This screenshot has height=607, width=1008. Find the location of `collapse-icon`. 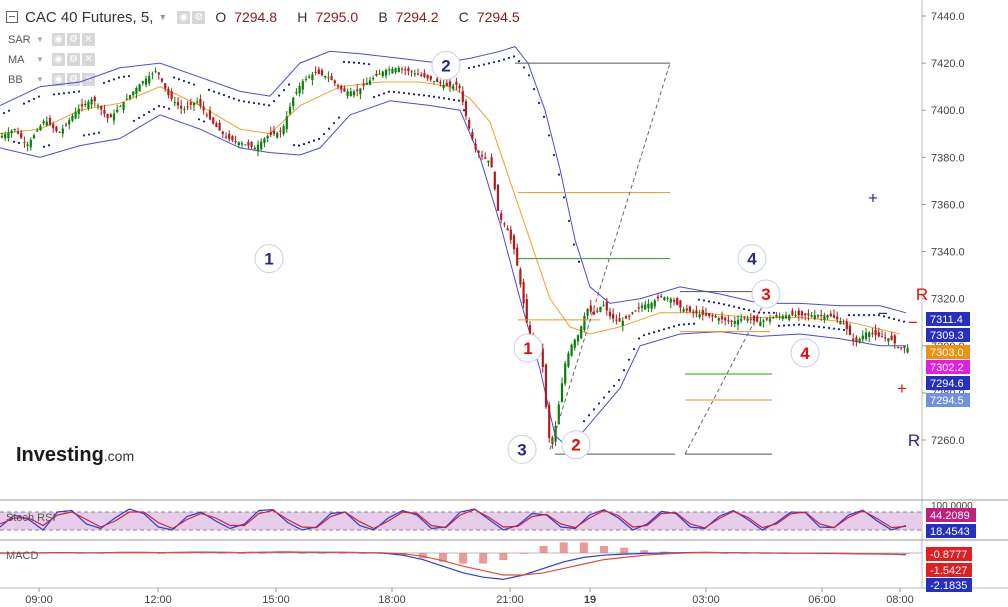

collapse-icon is located at coordinates (12, 17).